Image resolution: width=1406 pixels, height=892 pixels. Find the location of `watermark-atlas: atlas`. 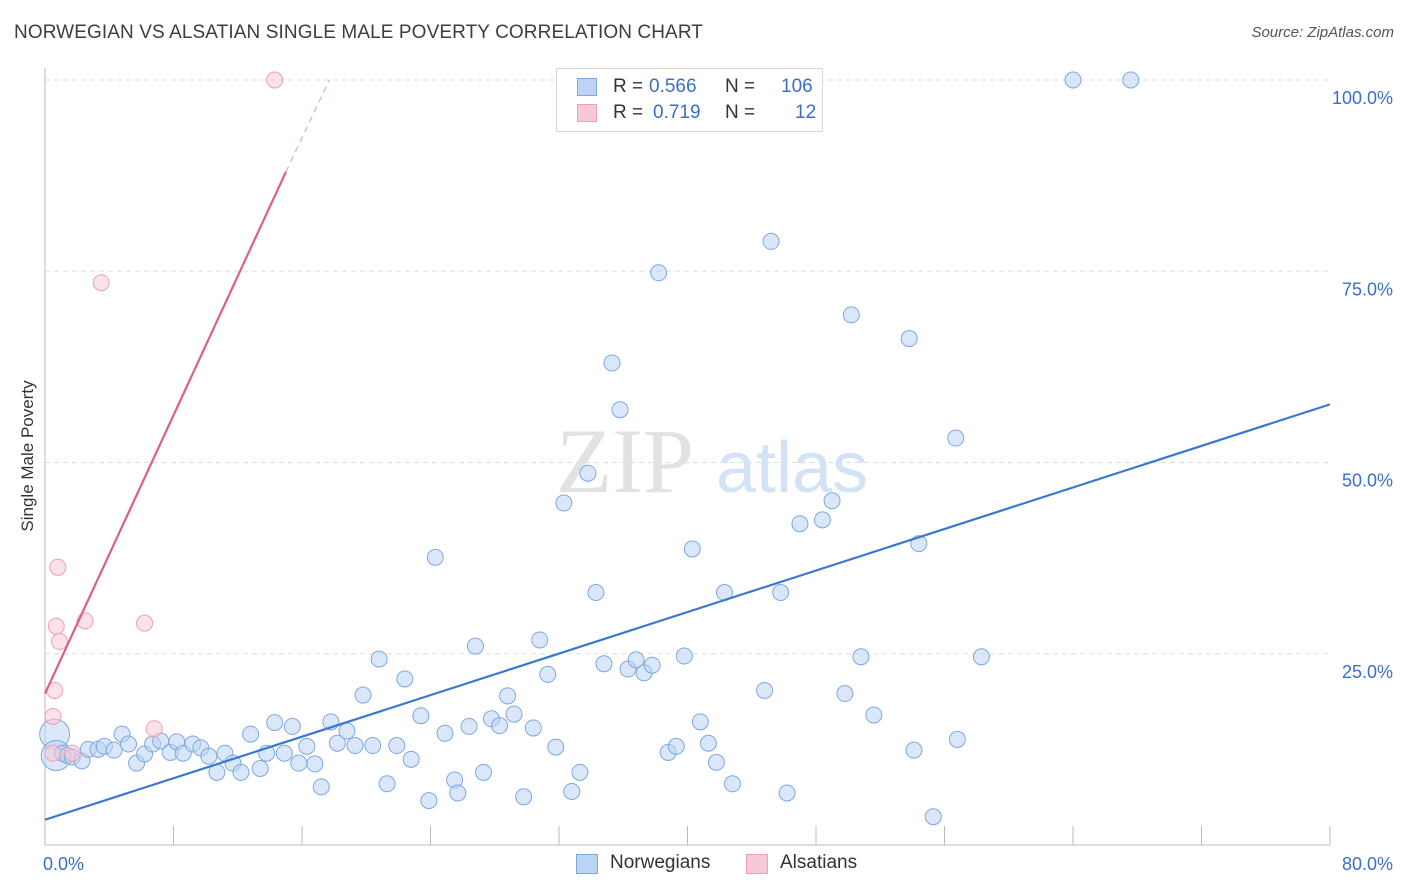

watermark-atlas: atlas is located at coordinates (792, 468).